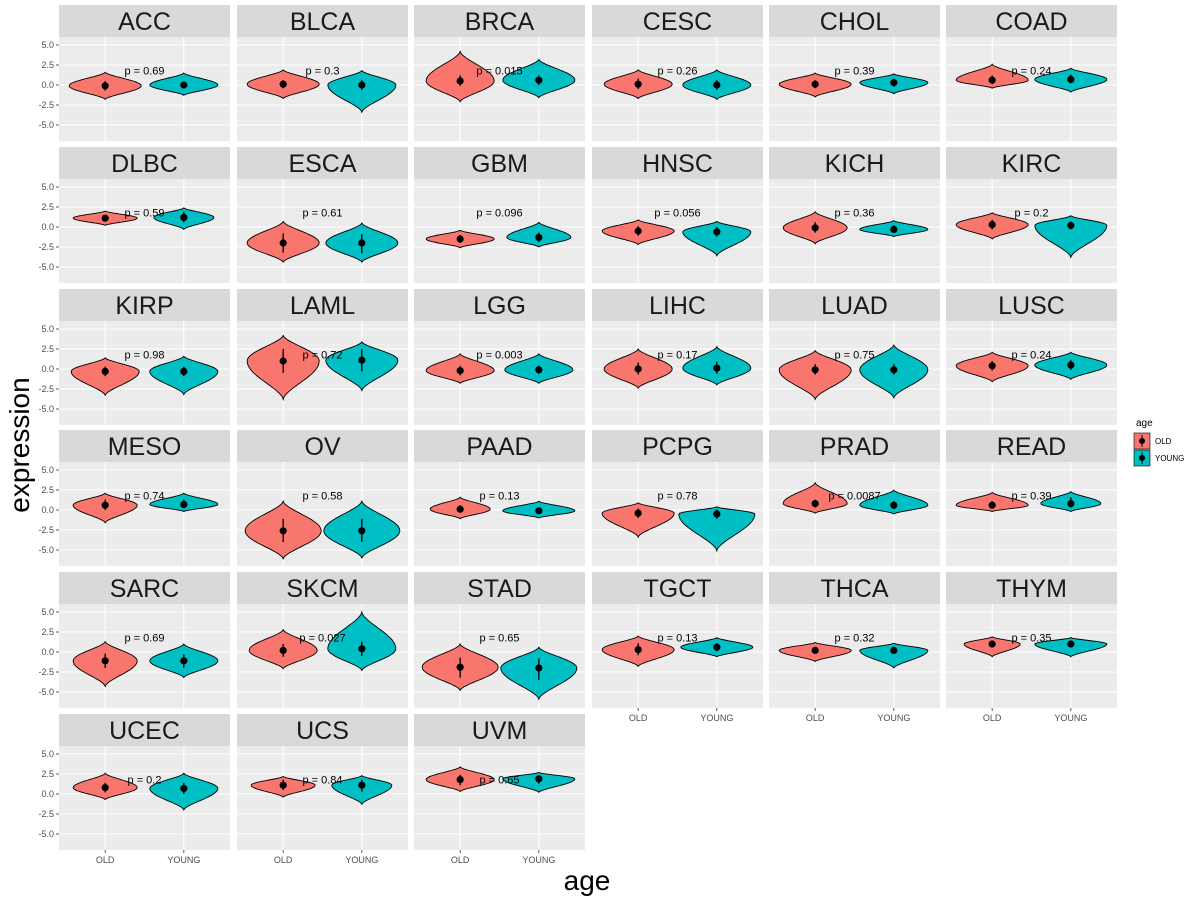  Describe the element at coordinates (1031, 447) in the screenshot. I see `facet-label: READ` at that location.